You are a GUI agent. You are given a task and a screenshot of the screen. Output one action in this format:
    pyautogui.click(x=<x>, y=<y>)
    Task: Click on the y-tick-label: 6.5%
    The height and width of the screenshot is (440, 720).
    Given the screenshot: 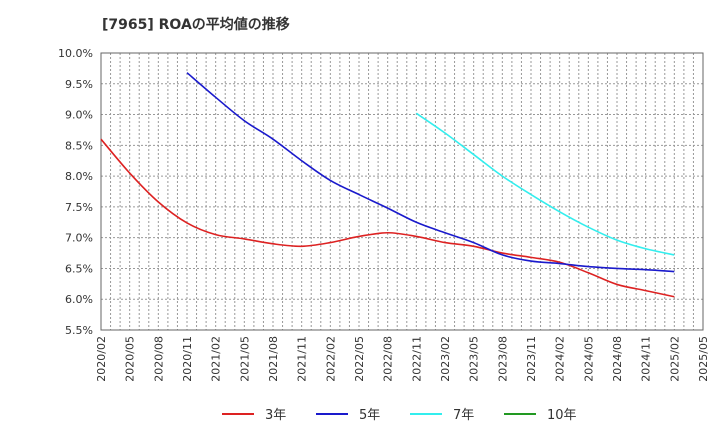 What is the action you would take?
    pyautogui.click(x=79, y=268)
    